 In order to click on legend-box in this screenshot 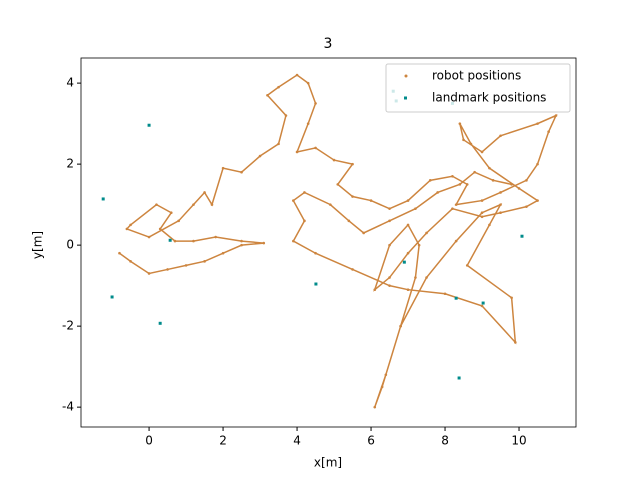, I will do `click(478, 88)`.